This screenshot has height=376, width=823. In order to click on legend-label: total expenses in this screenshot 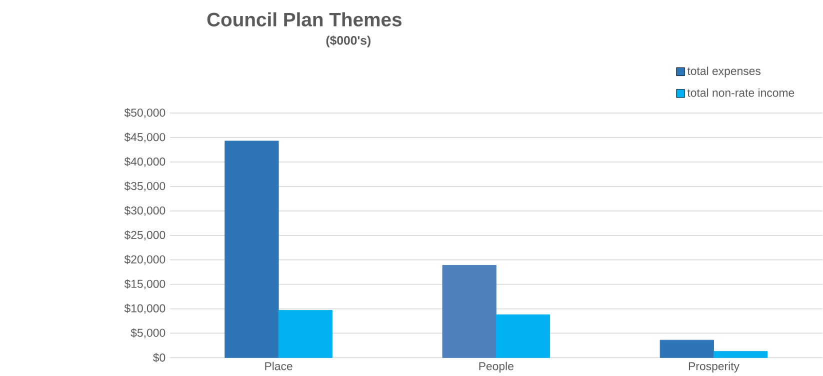, I will do `click(724, 72)`.